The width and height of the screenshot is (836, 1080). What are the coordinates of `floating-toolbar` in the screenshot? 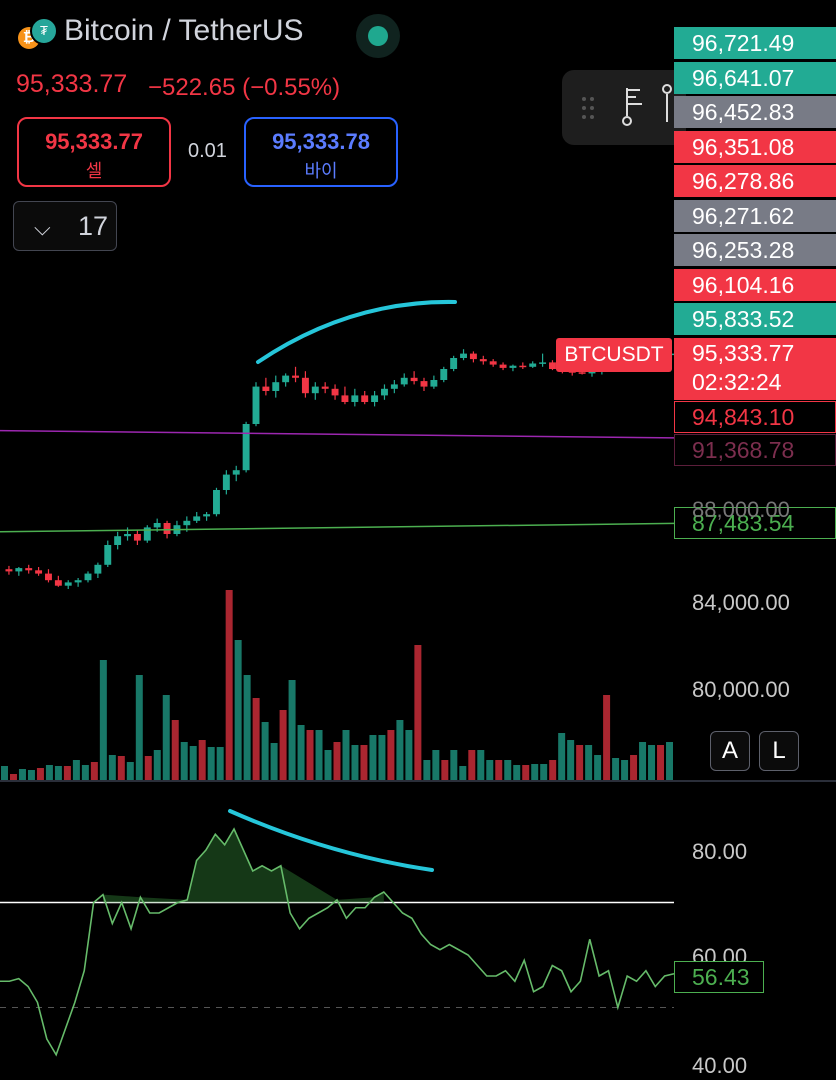 It's located at (624, 107).